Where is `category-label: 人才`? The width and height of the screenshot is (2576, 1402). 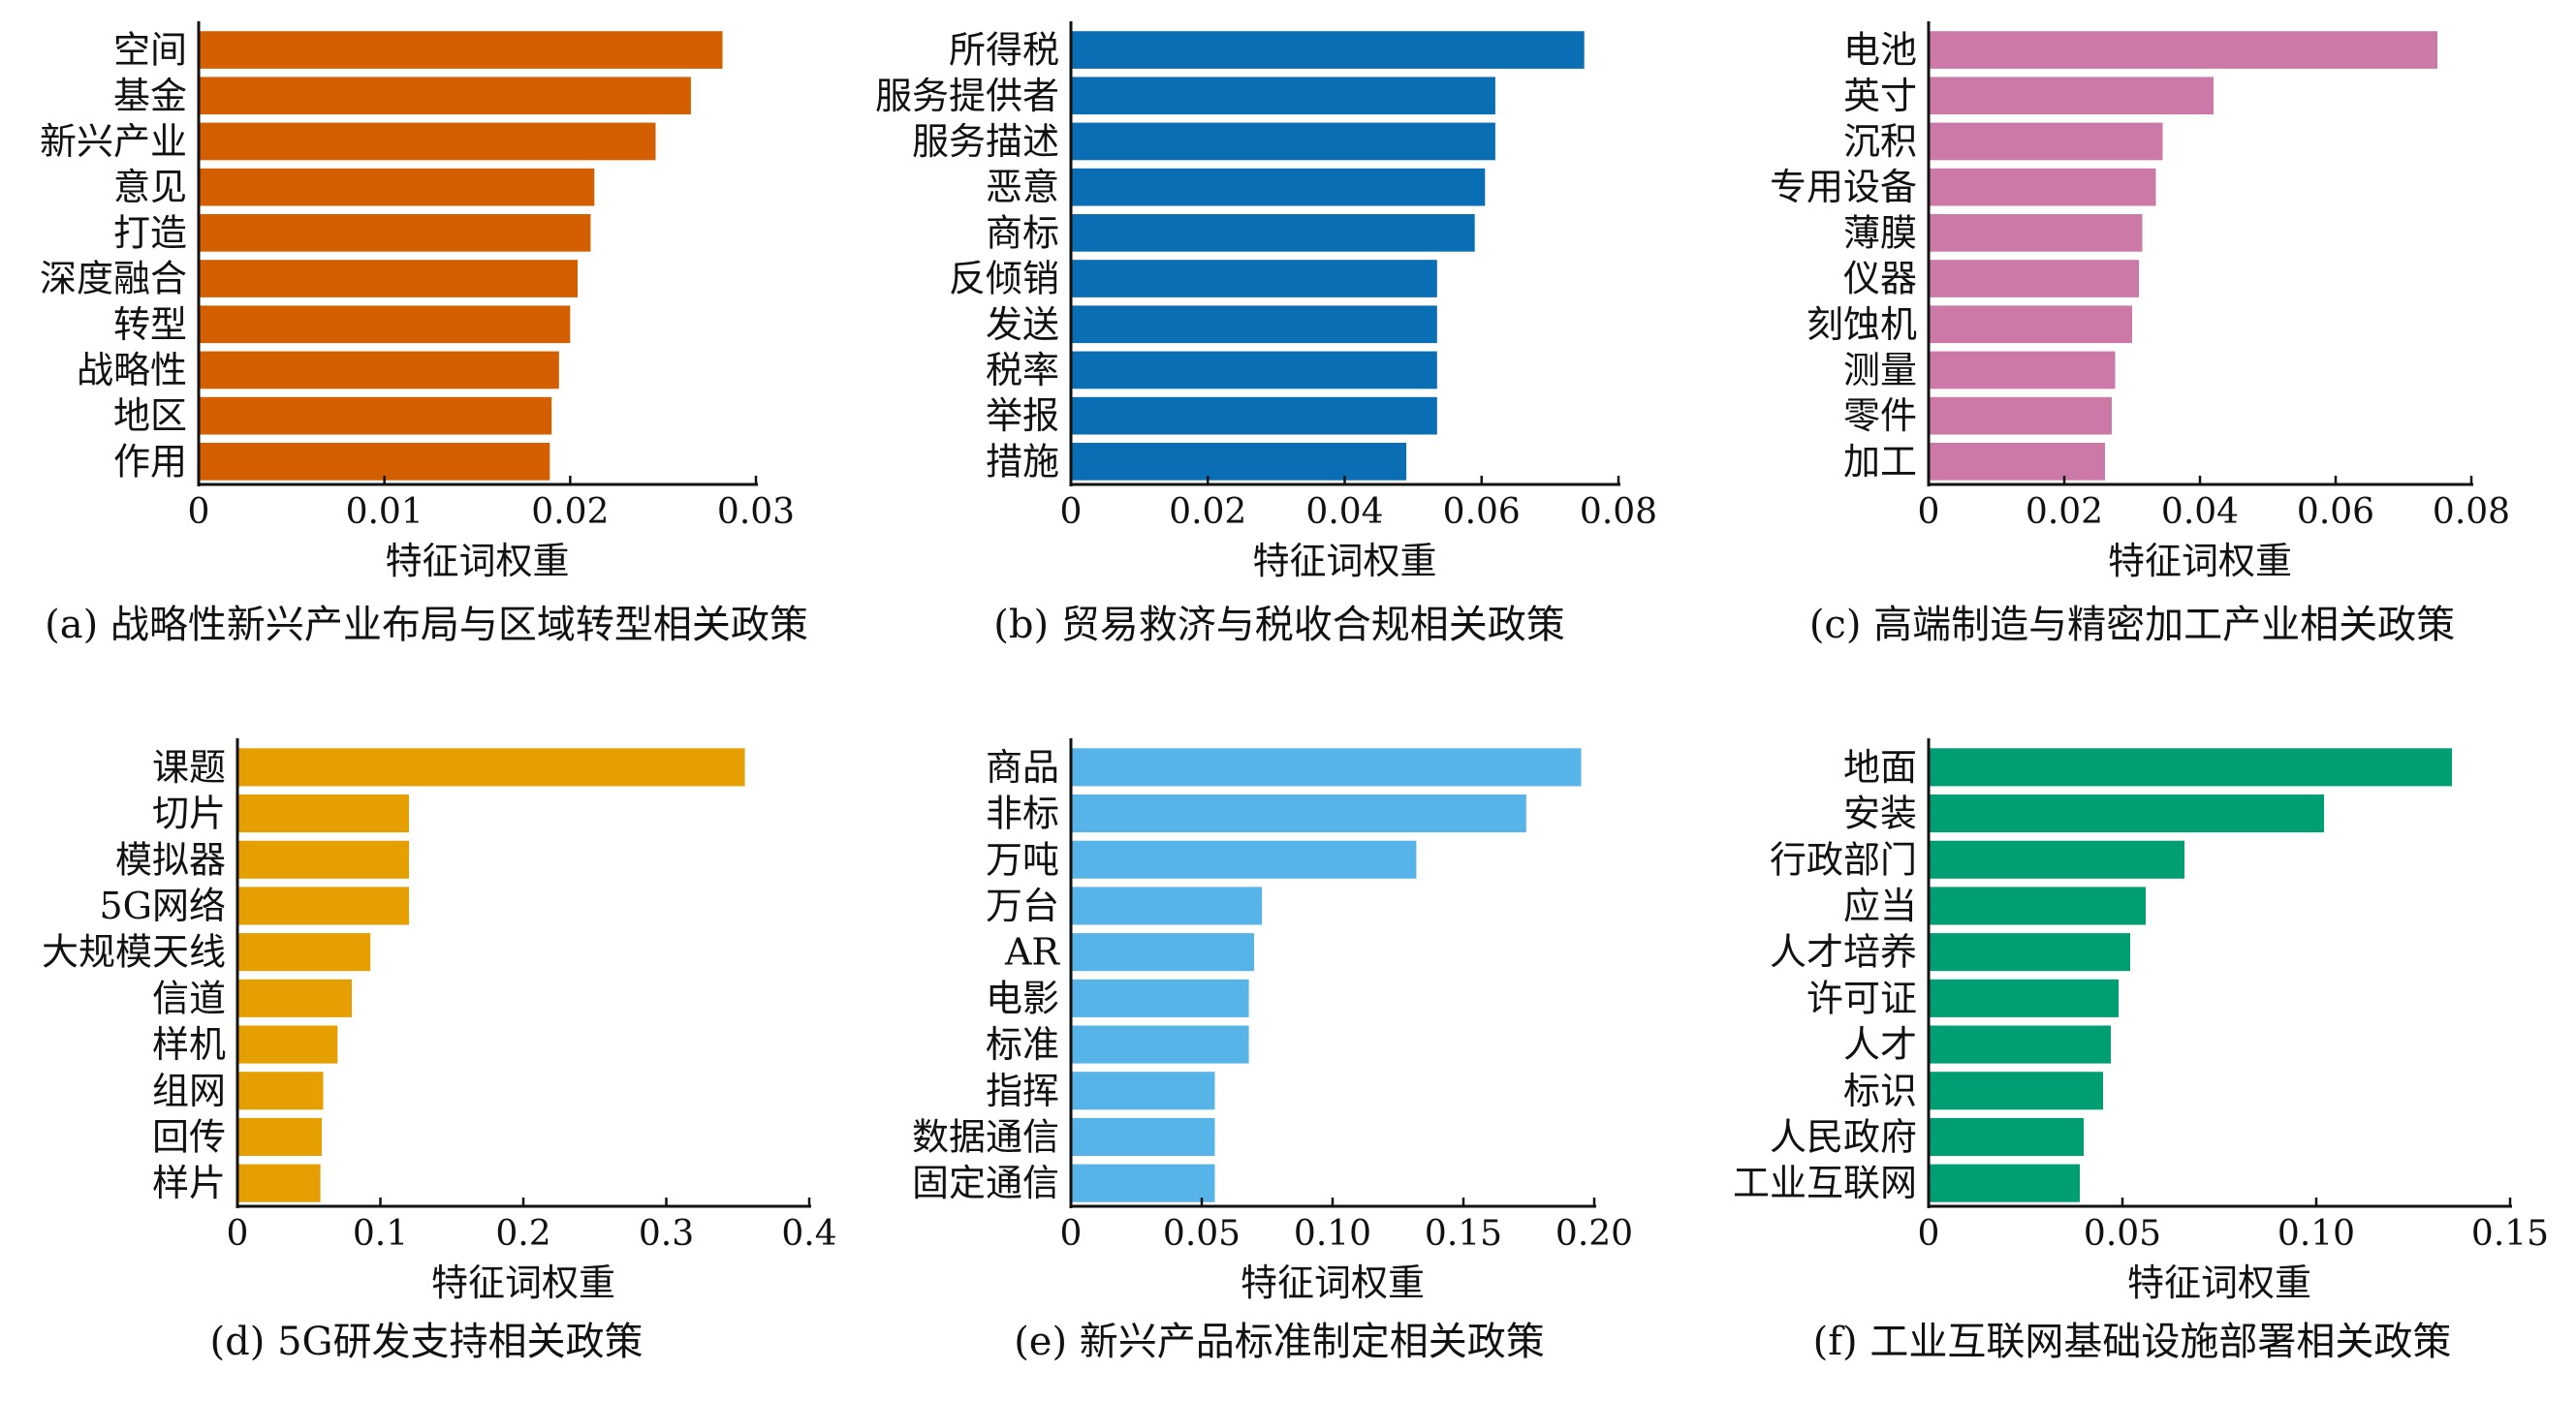 category-label: 人才 is located at coordinates (1880, 1044).